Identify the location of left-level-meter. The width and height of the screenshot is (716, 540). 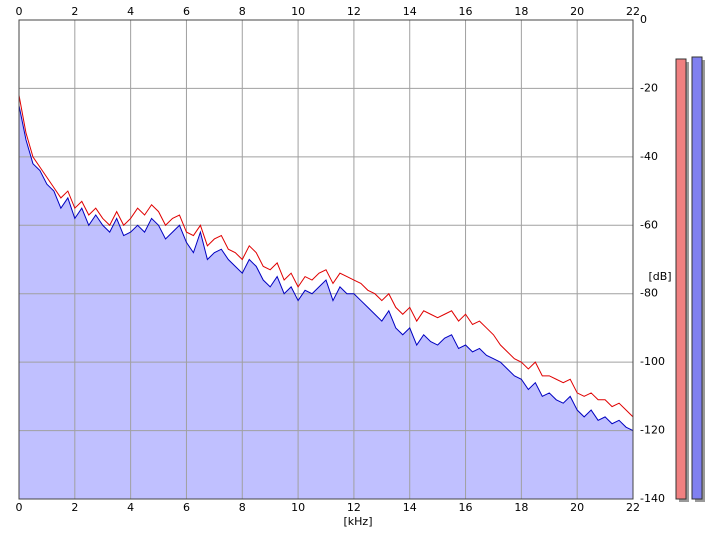
(681, 279).